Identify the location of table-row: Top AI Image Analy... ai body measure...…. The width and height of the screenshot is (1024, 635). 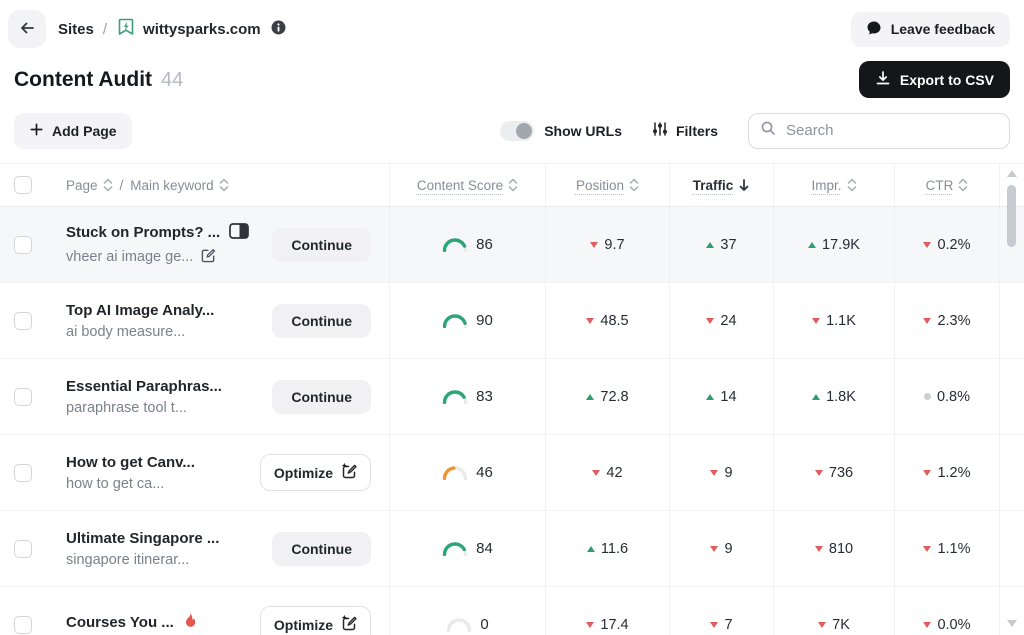
(512, 321).